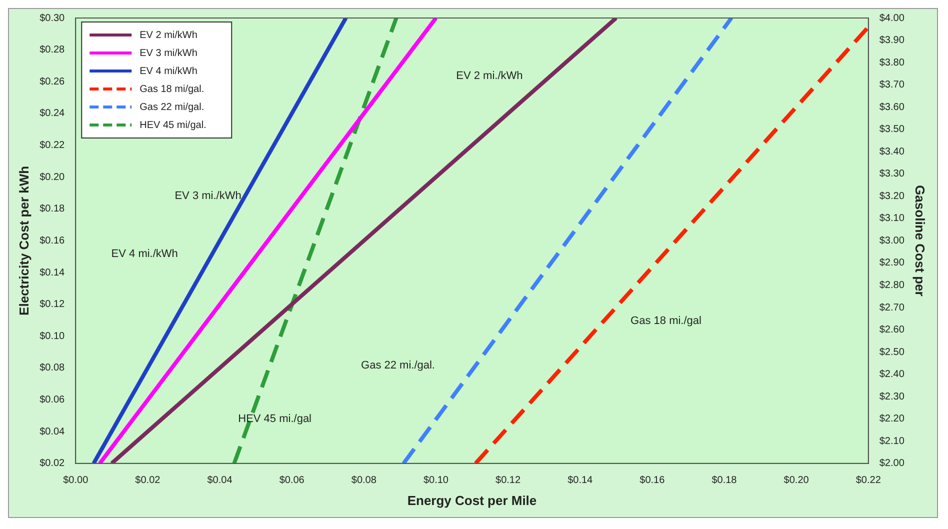 The image size is (948, 529). I want to click on y2-tick-label: $3.70, so click(892, 85).